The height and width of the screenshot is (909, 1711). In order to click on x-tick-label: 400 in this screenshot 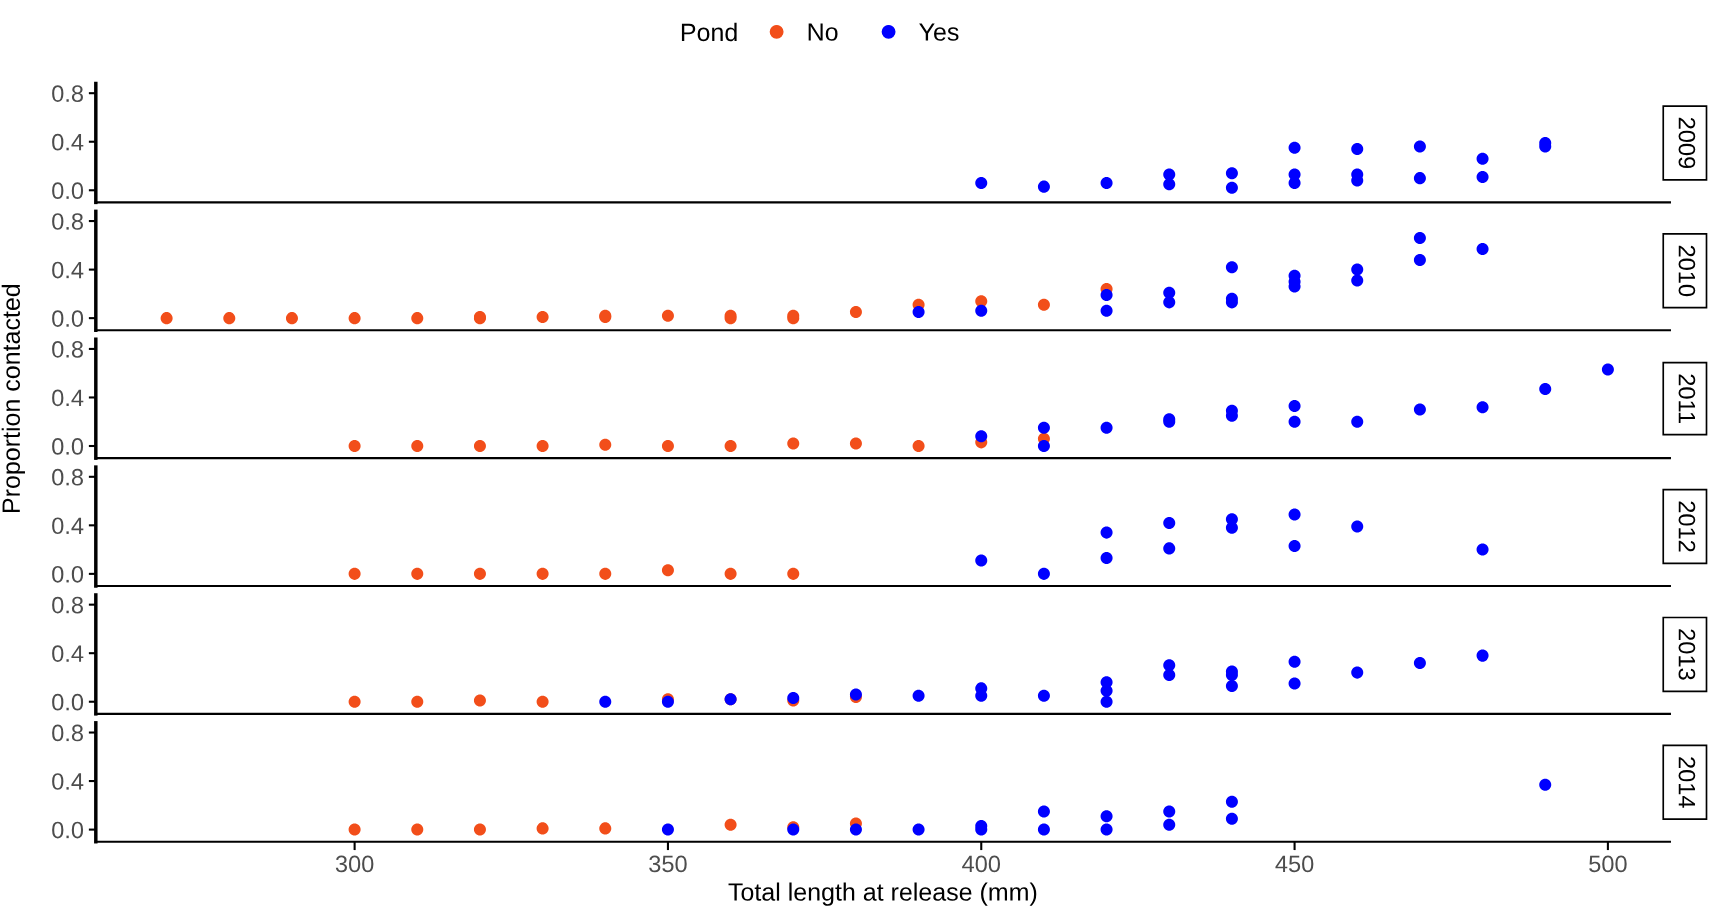, I will do `click(981, 864)`.